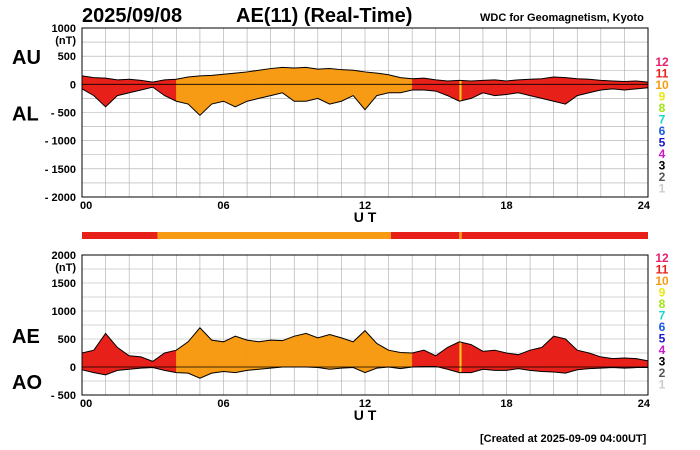 This screenshot has height=450, width=700. Describe the element at coordinates (132, 16) in the screenshot. I see `chart-date: 2025/09/08` at that location.